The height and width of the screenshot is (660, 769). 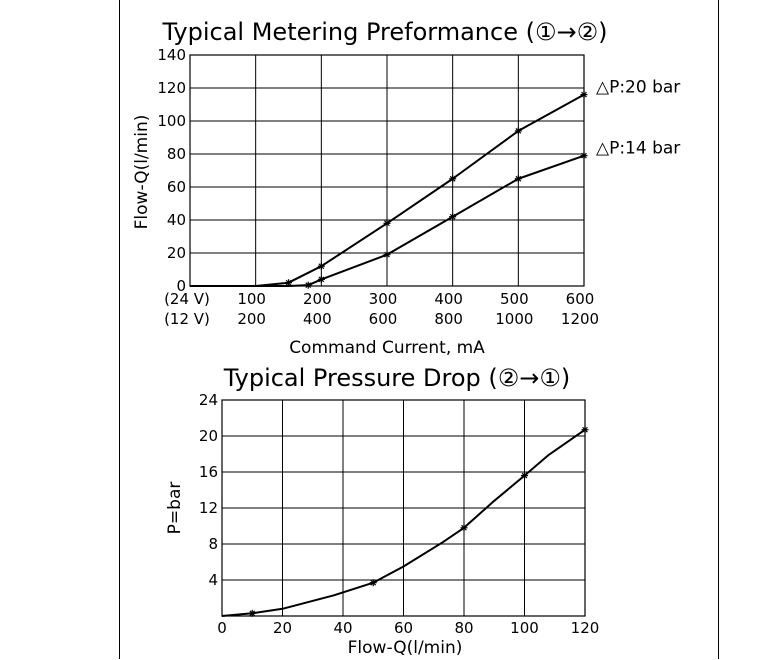 I want to click on chart1-y-tick-label: 0, so click(x=181, y=286).